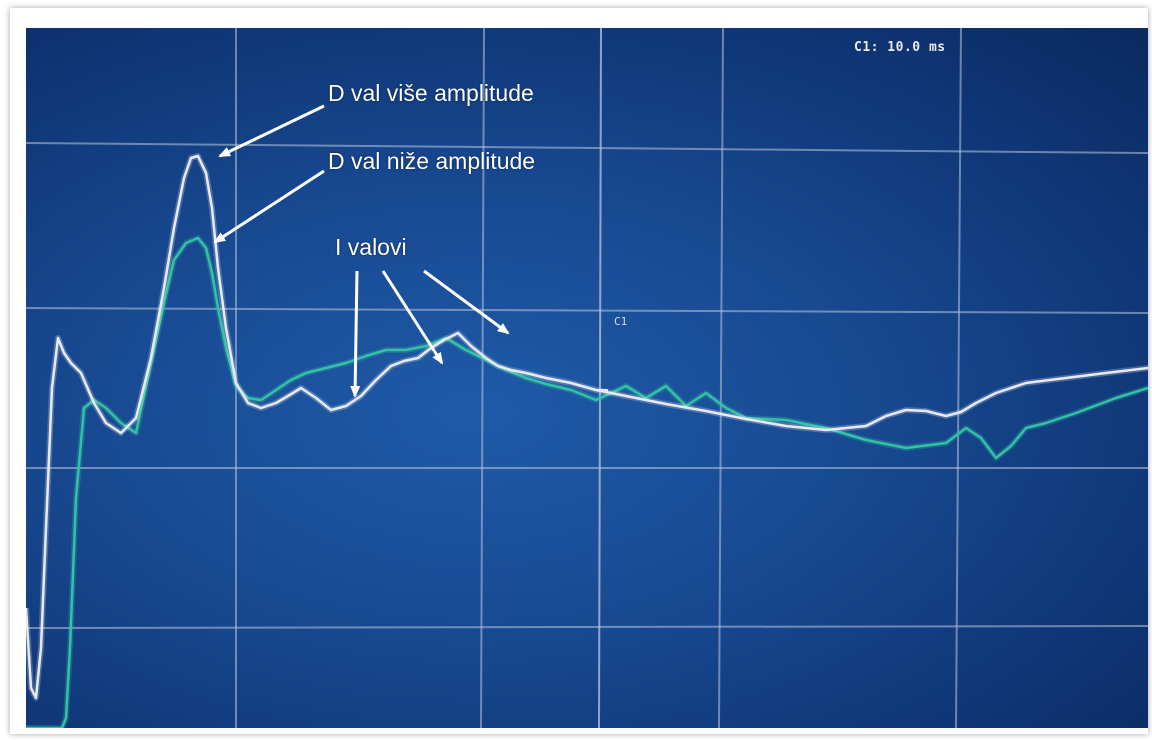 The width and height of the screenshot is (1152, 740). Describe the element at coordinates (600, 378) in the screenshot. I see `cursor-line` at that location.